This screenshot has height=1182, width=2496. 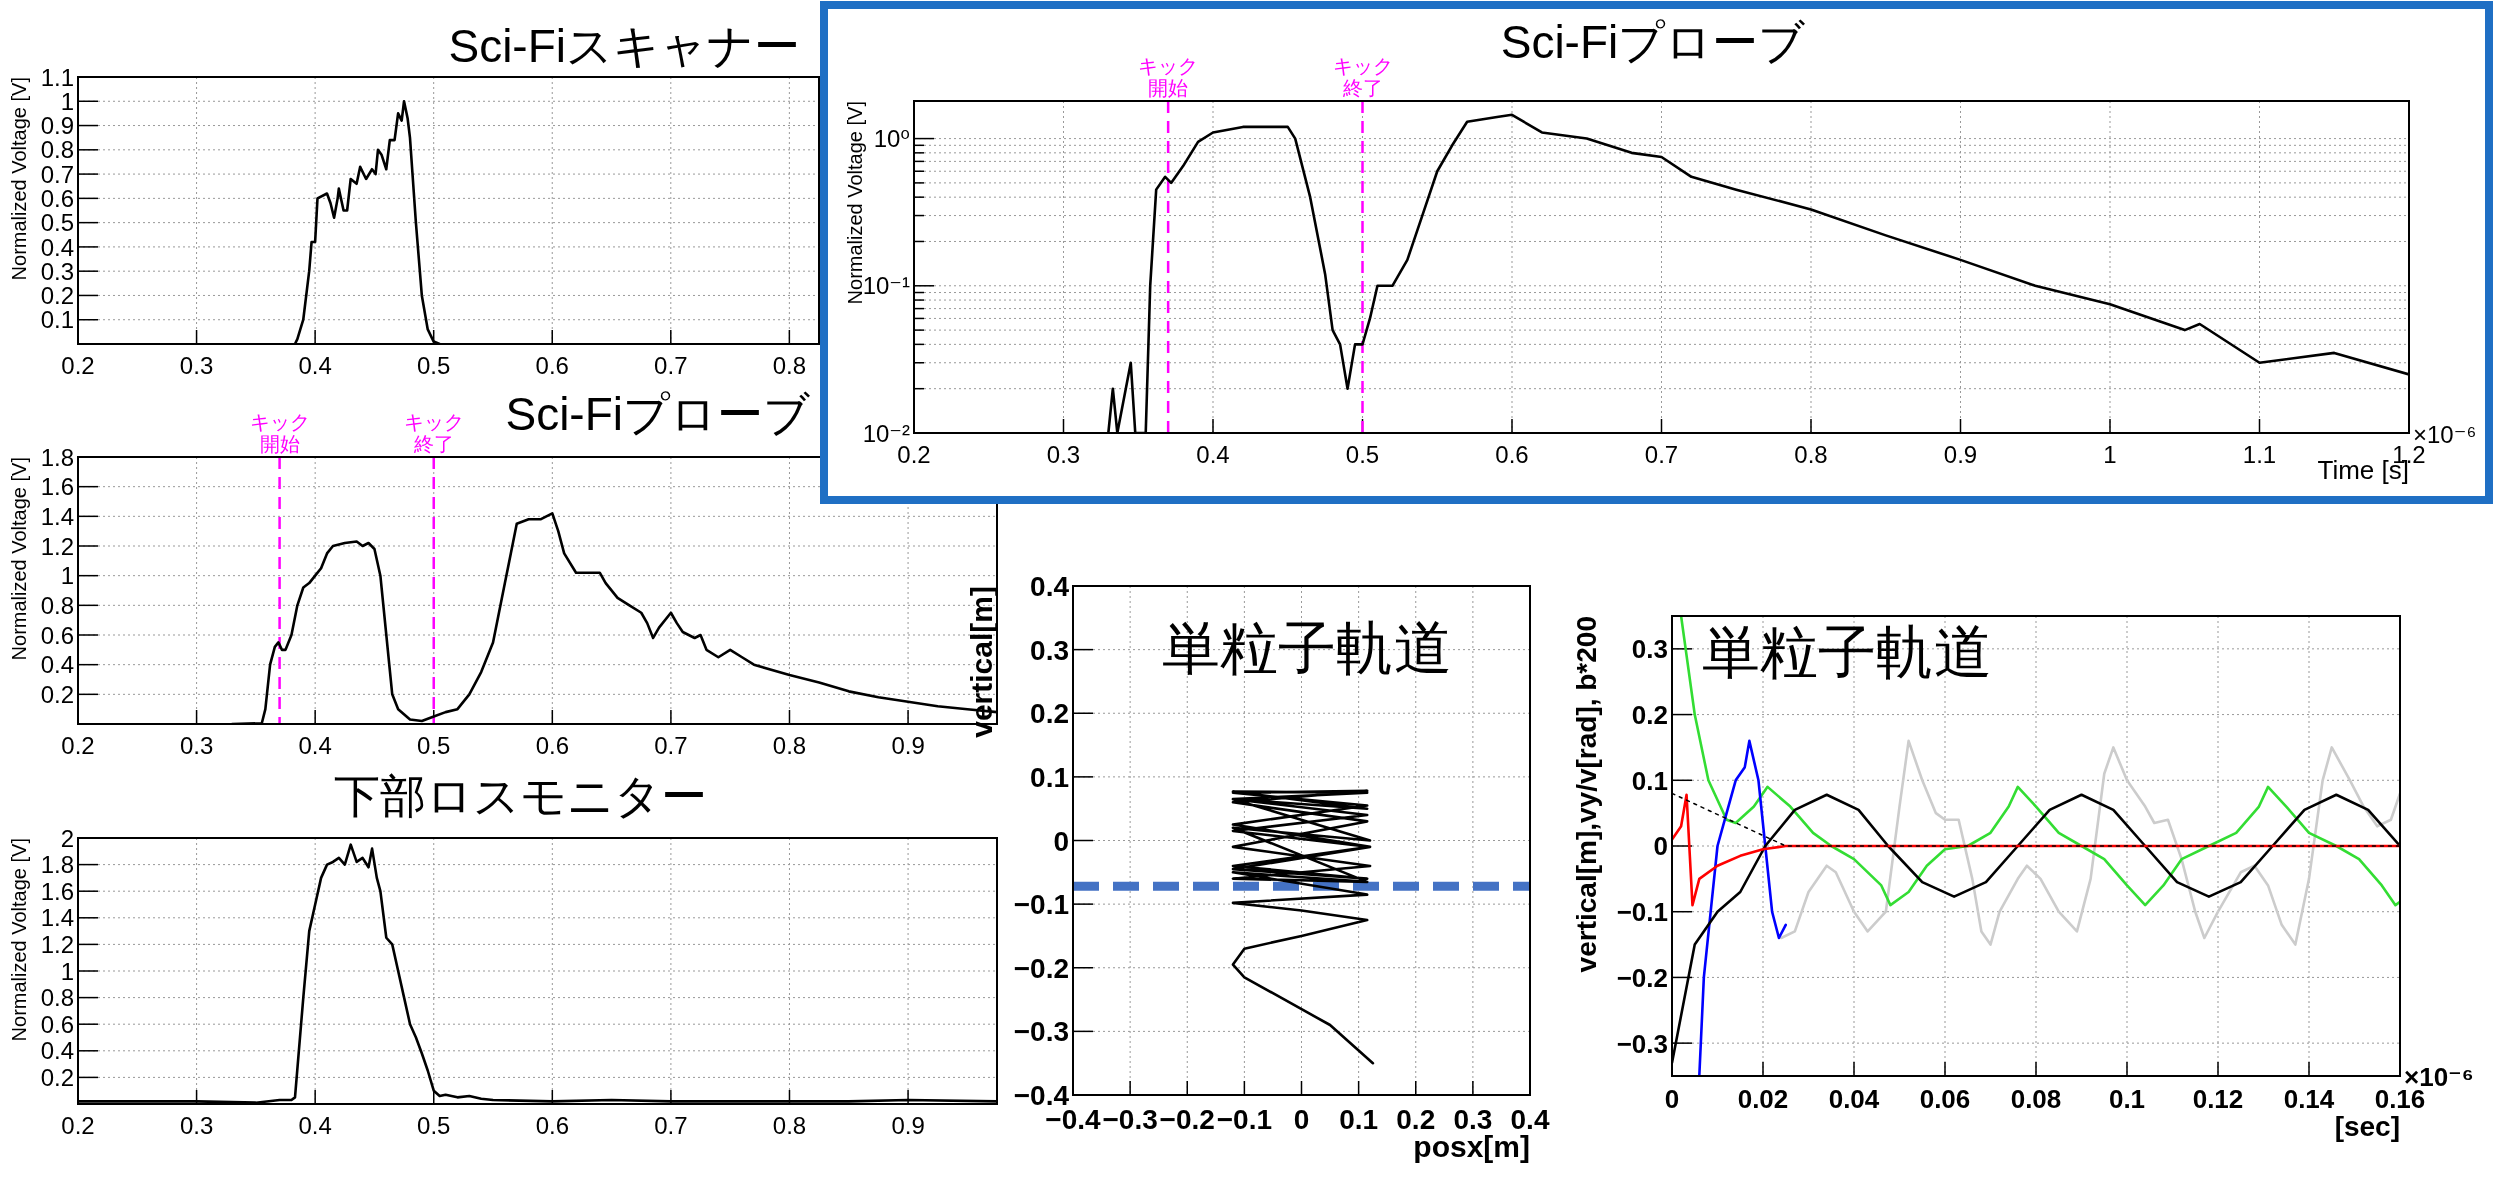 What do you see at coordinates (2218, 1099) in the screenshot?
I see `x-tick-label: 0.12` at bounding box center [2218, 1099].